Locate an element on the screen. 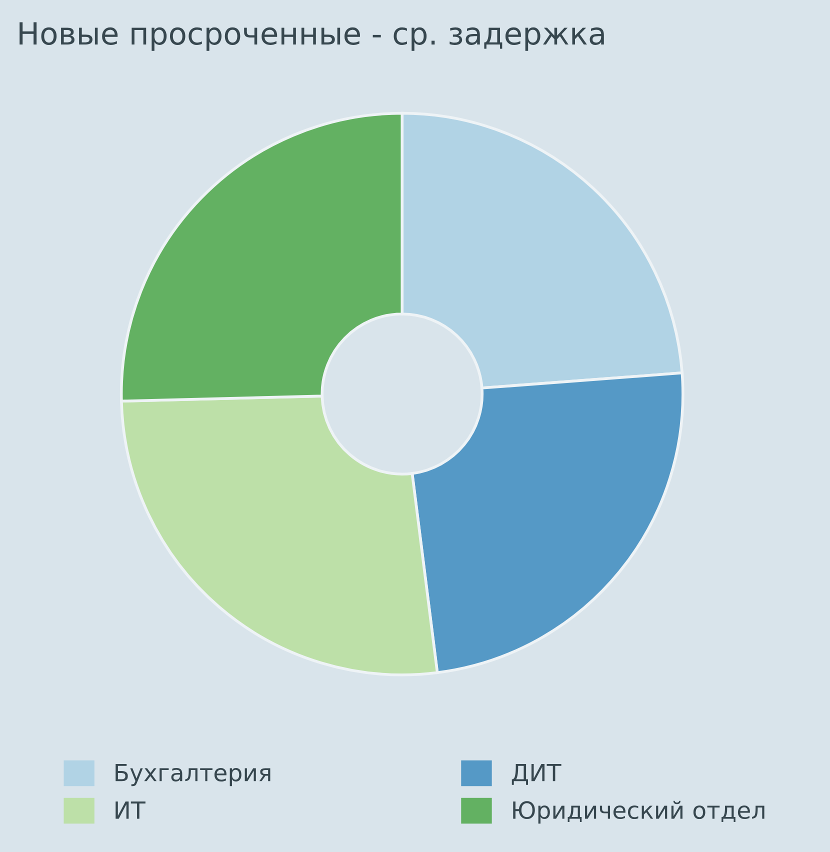 The width and height of the screenshot is (830, 852). legend-label: ДИТ is located at coordinates (537, 774).